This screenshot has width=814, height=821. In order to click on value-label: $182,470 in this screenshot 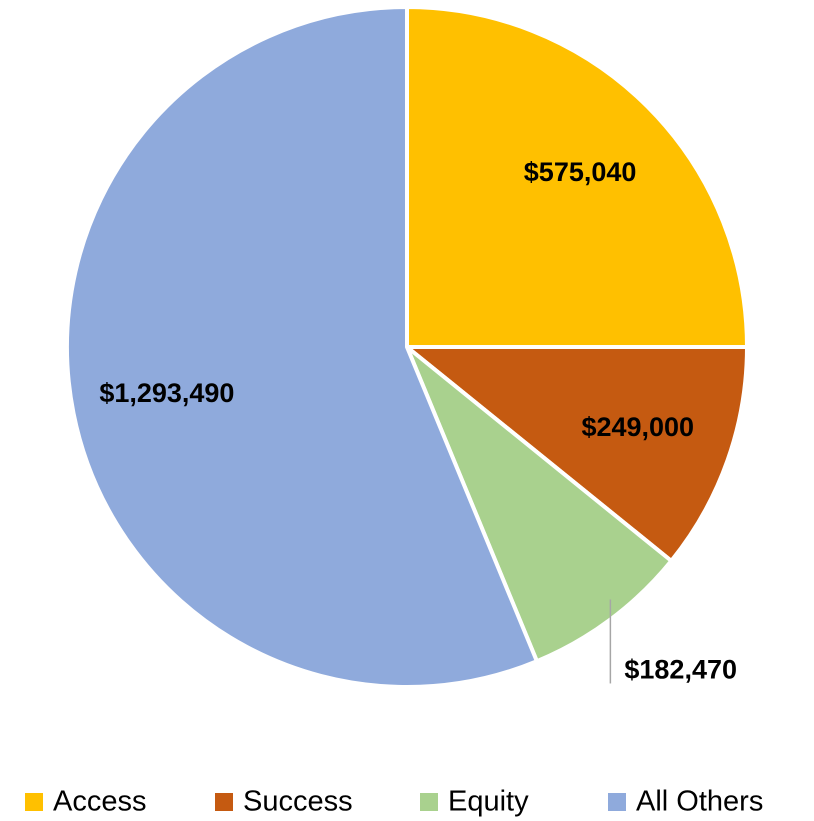, I will do `click(680, 670)`.